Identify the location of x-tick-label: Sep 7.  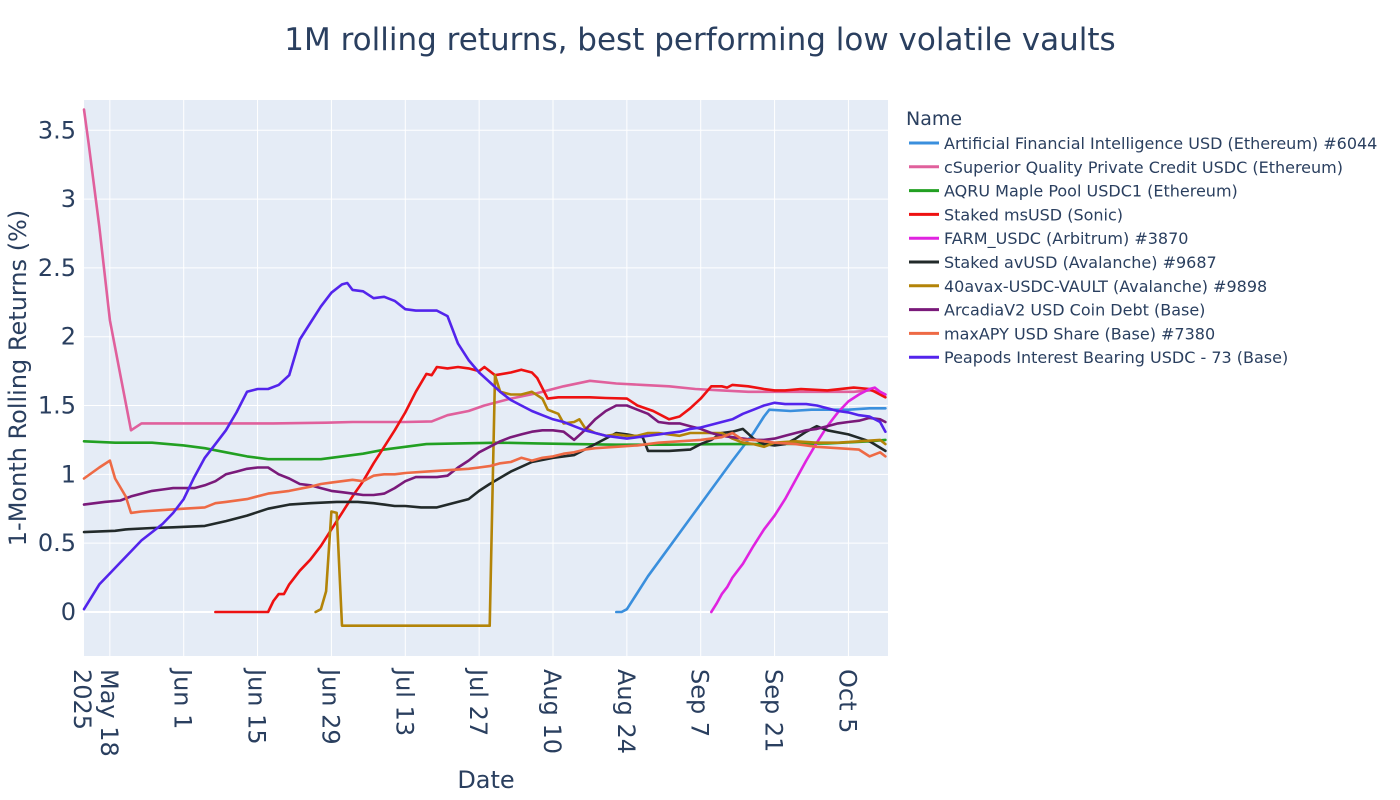
(700, 703).